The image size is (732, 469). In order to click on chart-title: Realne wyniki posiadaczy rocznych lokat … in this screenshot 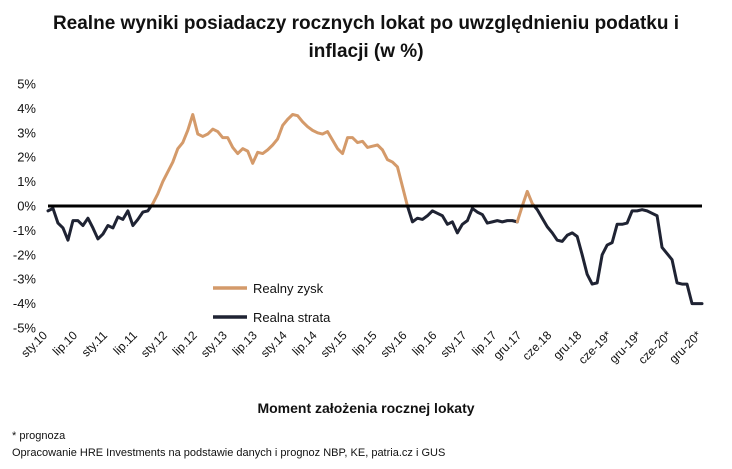, I will do `click(366, 38)`.